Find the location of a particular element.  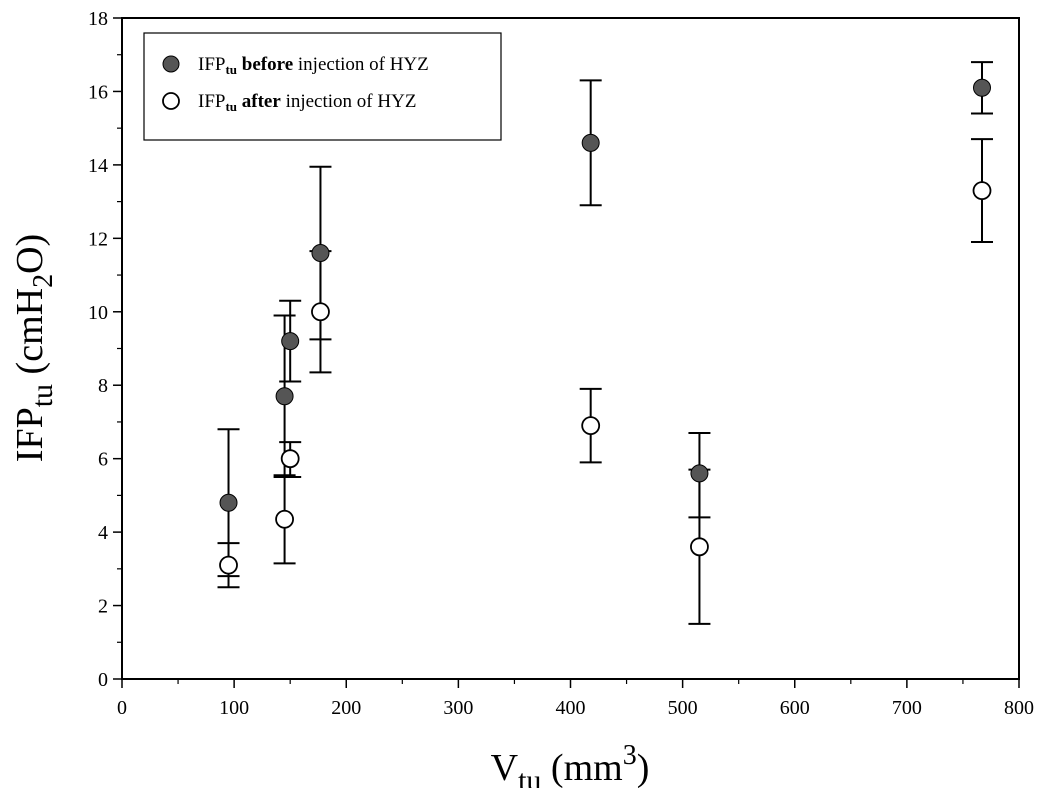

y-tick-label: 18 is located at coordinates (98, 19).